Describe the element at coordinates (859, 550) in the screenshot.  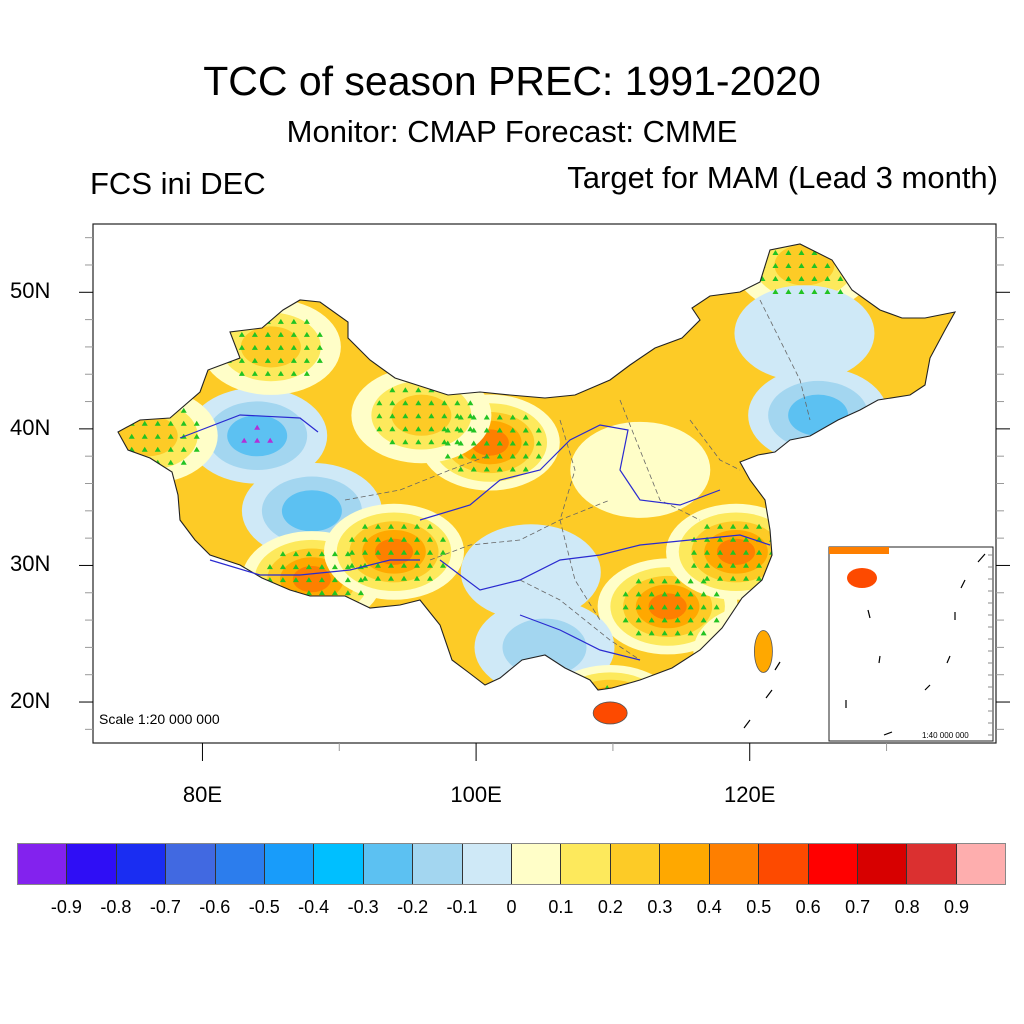
I see `inset-coast` at that location.